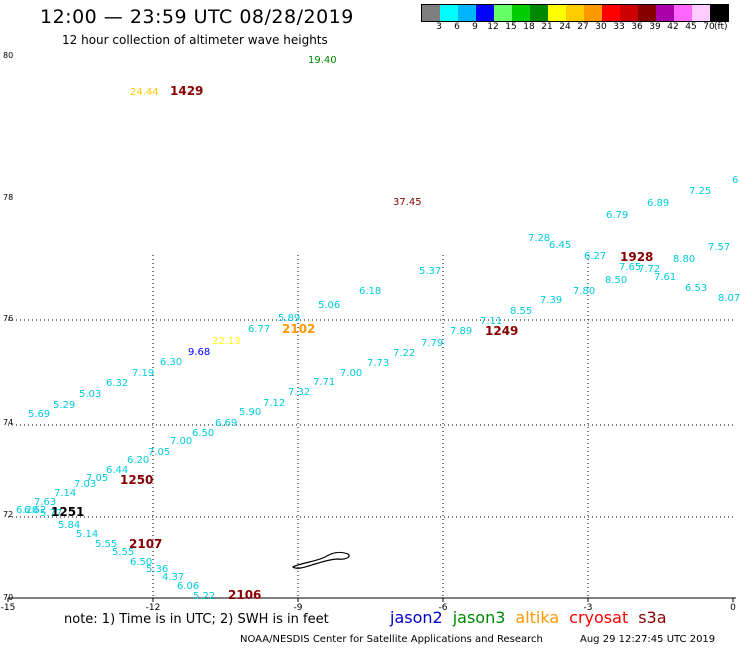 Image resolution: width=740 pixels, height=650 pixels. Describe the element at coordinates (199, 352) in the screenshot. I see `wave-height-value: 9.68` at that location.